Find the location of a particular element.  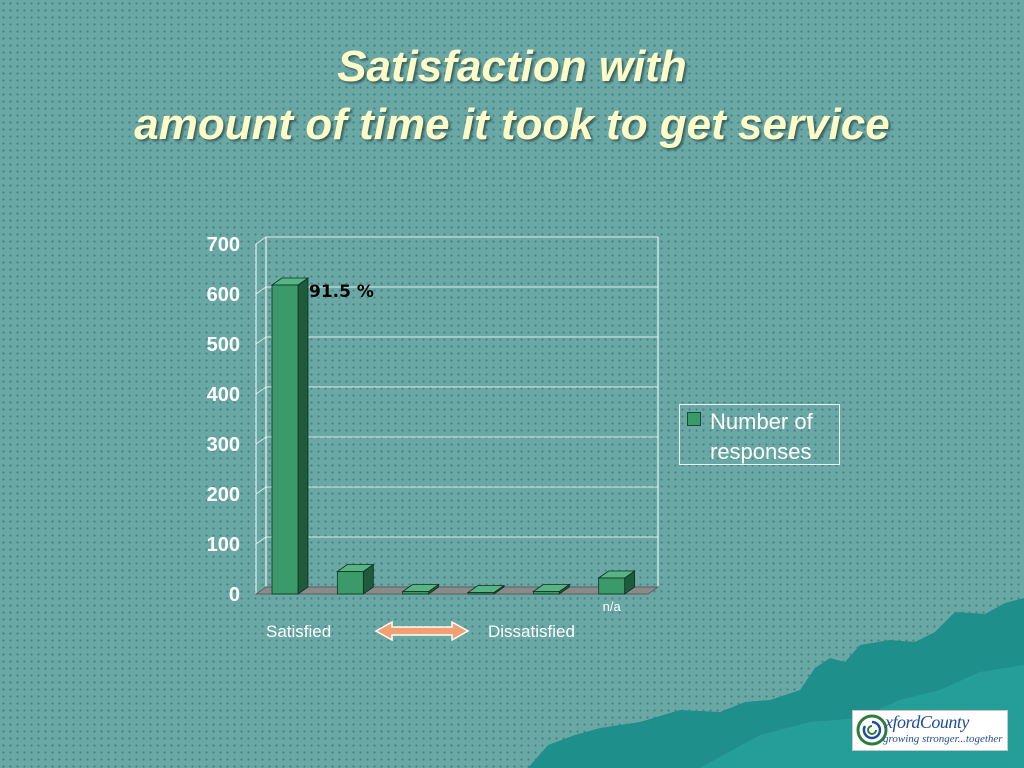

oxford-county-logo: xfordCounty growing stronger...together is located at coordinates (930, 730).